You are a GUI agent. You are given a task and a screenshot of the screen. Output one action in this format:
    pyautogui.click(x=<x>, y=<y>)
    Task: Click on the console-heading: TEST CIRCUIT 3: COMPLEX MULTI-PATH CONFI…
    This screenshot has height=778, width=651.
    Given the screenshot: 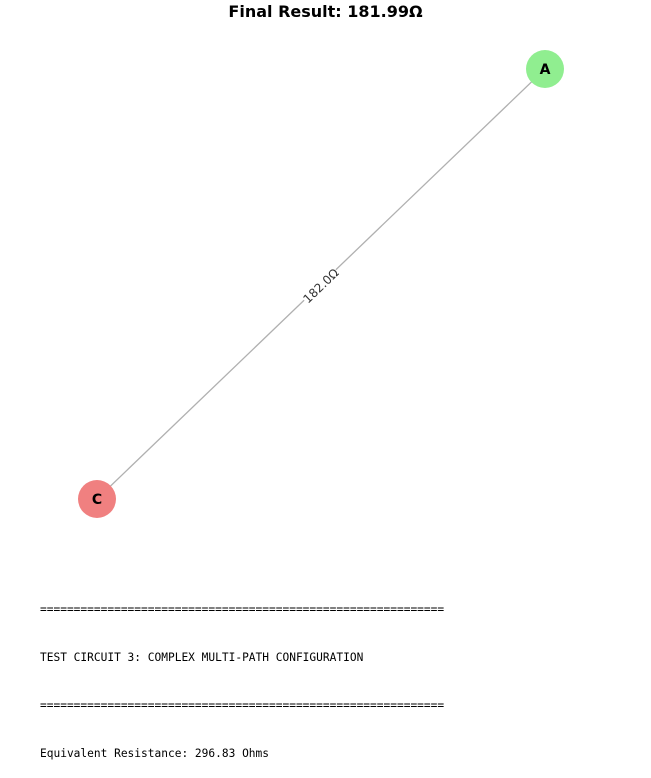 What is the action you would take?
    pyautogui.click(x=202, y=657)
    